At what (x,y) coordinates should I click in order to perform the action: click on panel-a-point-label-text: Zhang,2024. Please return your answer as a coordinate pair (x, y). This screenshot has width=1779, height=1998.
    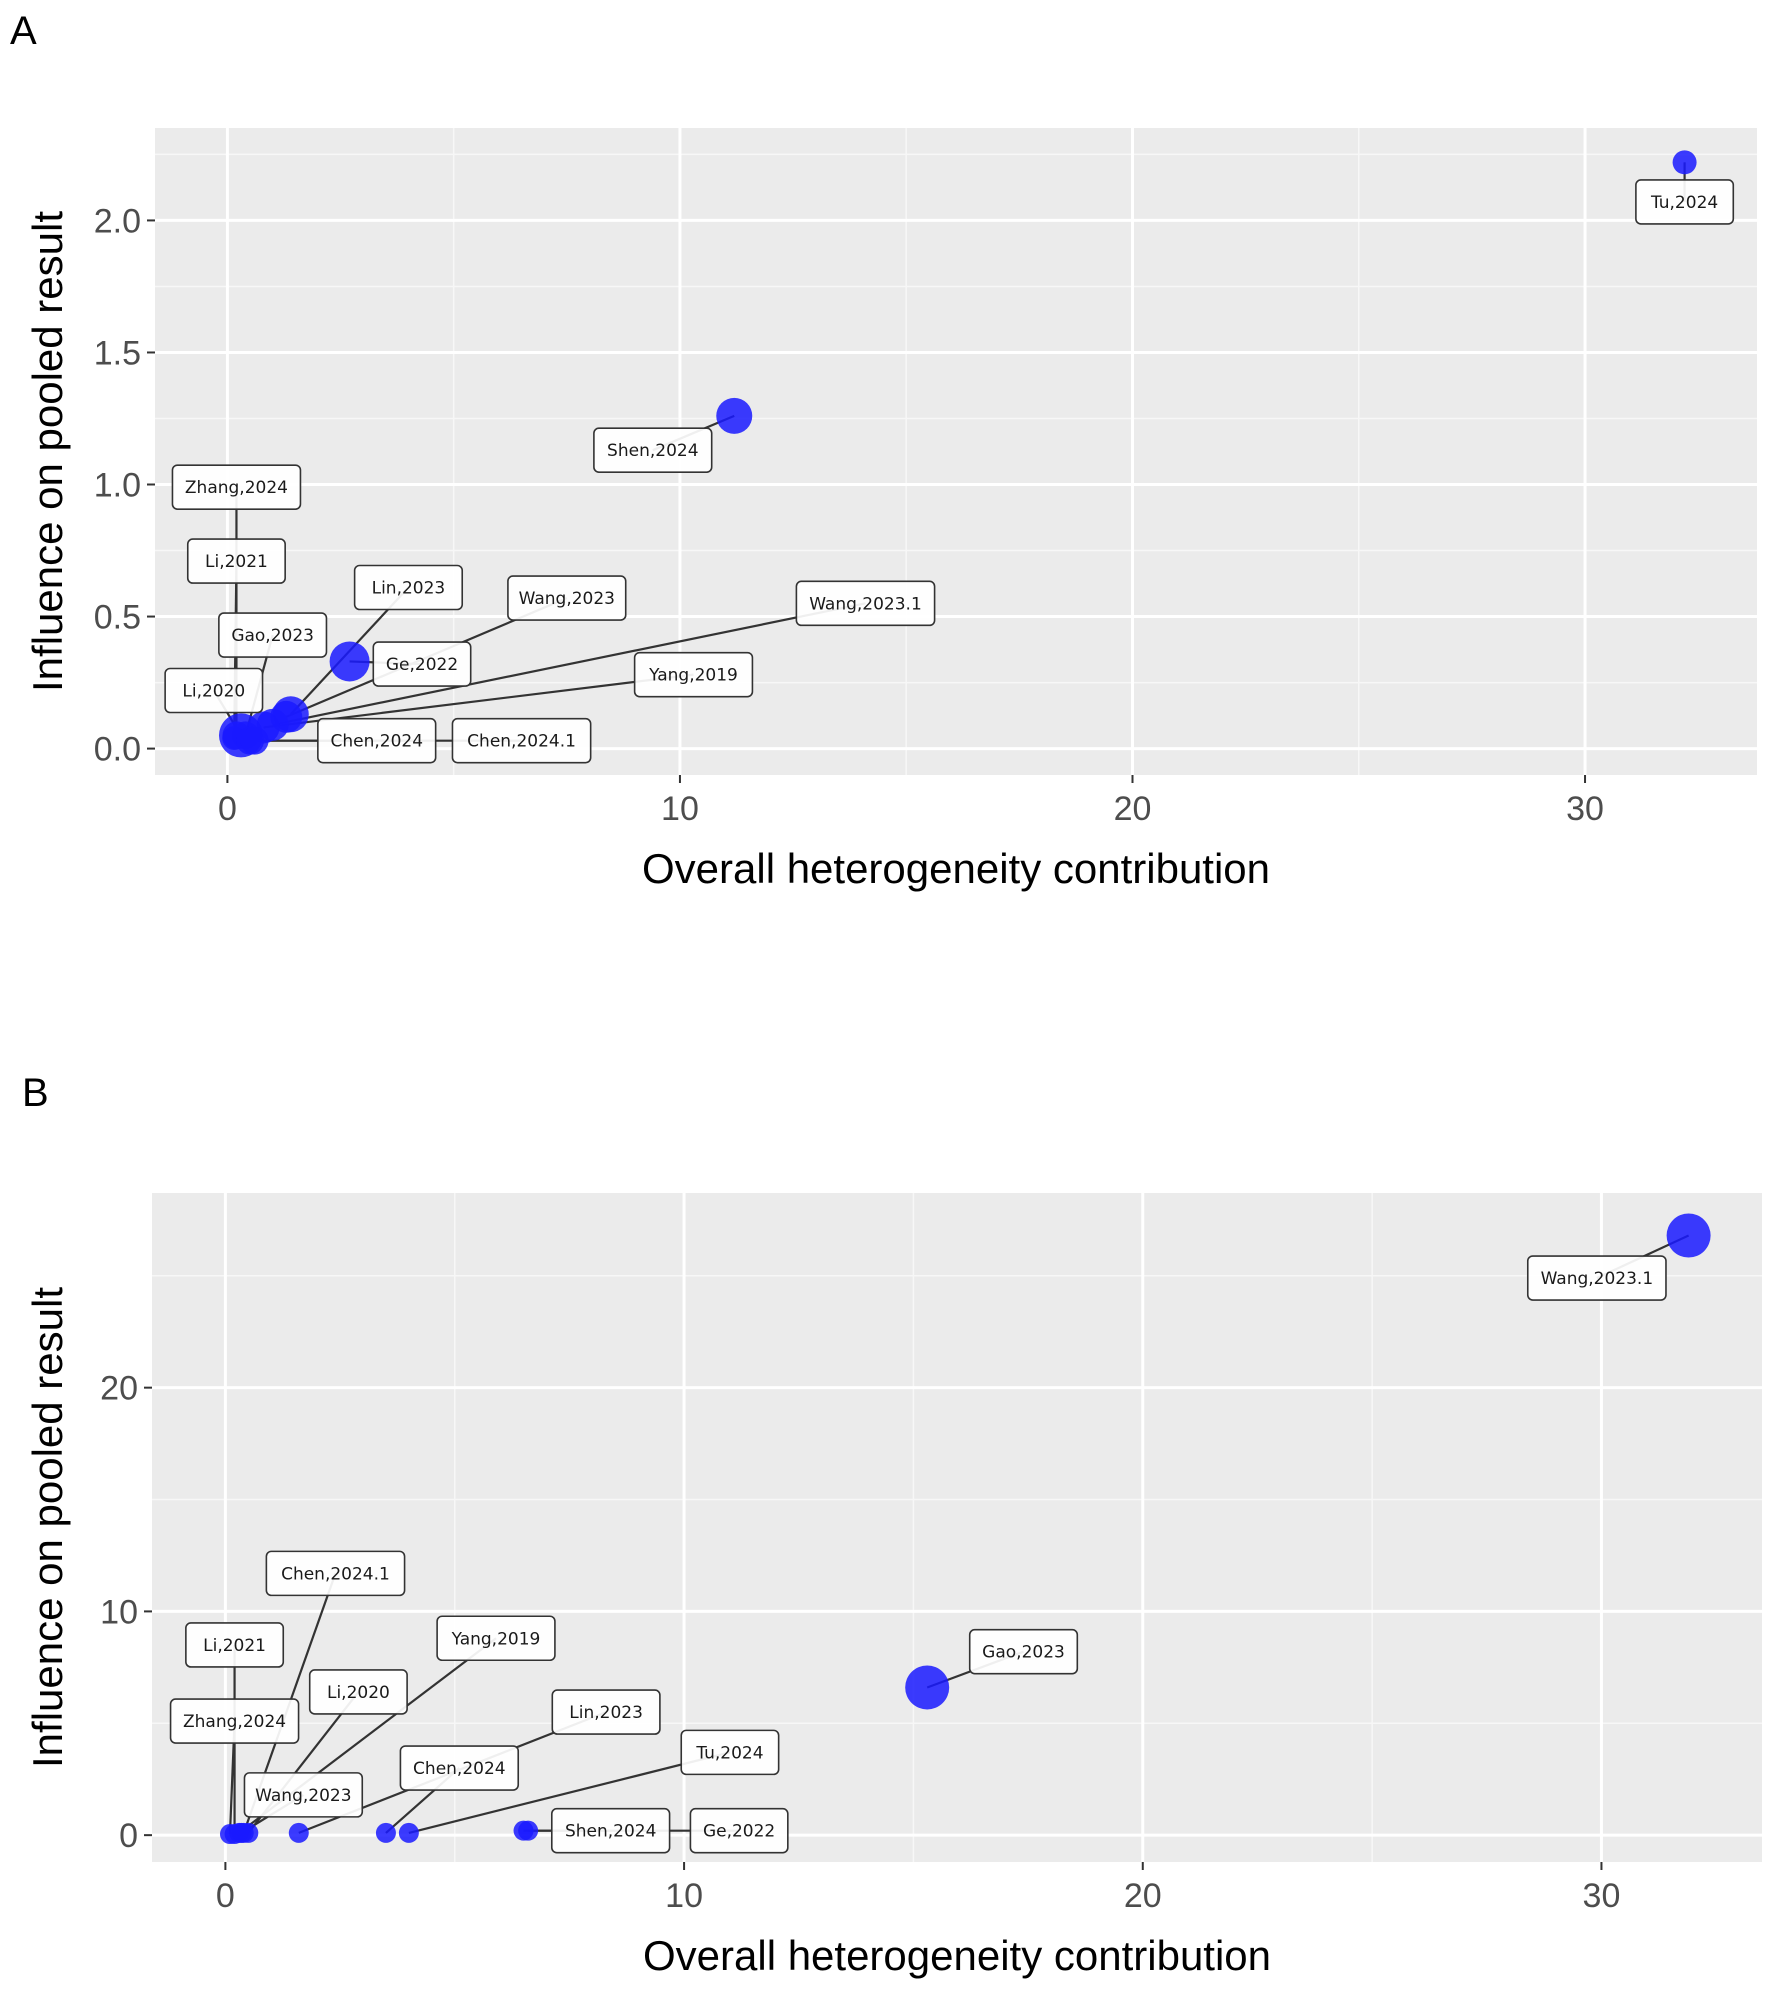
    Looking at the image, I should click on (236, 488).